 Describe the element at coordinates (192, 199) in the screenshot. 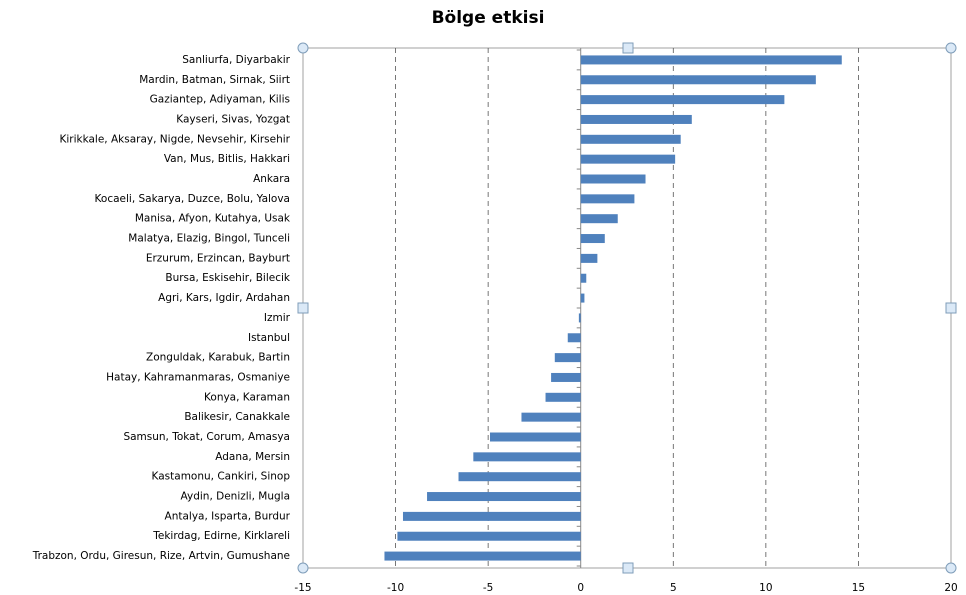

I see `y-tick-label: Kocaeli, Sakarya, Duzce, Bolu, Yalova` at that location.